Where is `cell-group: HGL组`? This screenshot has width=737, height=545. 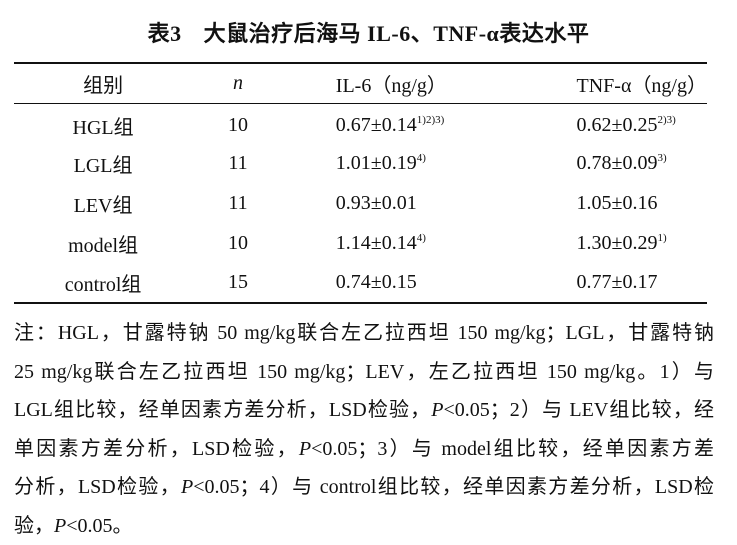
cell-group: HGL组 is located at coordinates (103, 123).